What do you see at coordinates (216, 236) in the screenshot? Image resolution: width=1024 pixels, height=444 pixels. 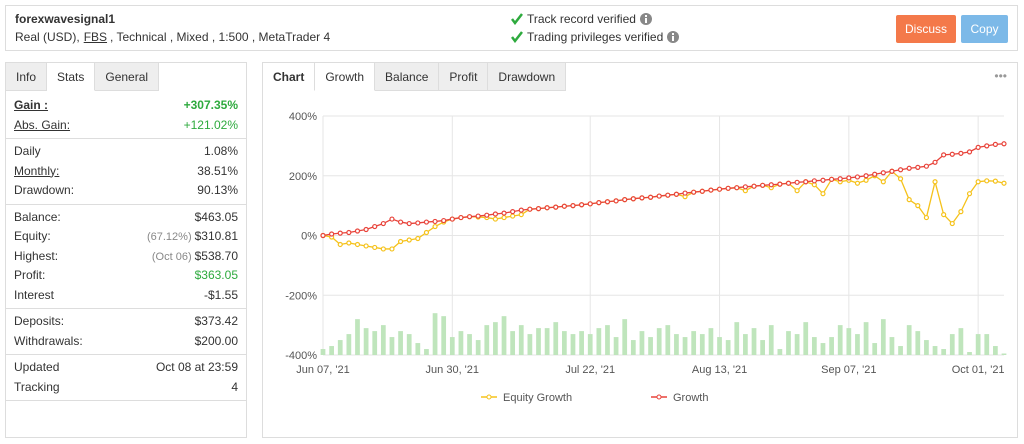 I see `stats-value: $310.81` at bounding box center [216, 236].